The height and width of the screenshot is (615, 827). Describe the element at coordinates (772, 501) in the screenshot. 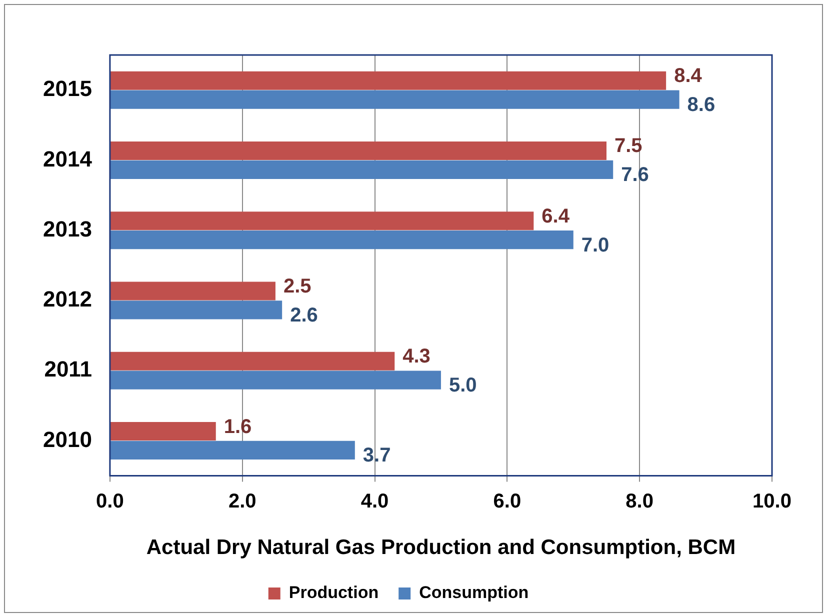

I see `x-tick-label: 10.0` at that location.